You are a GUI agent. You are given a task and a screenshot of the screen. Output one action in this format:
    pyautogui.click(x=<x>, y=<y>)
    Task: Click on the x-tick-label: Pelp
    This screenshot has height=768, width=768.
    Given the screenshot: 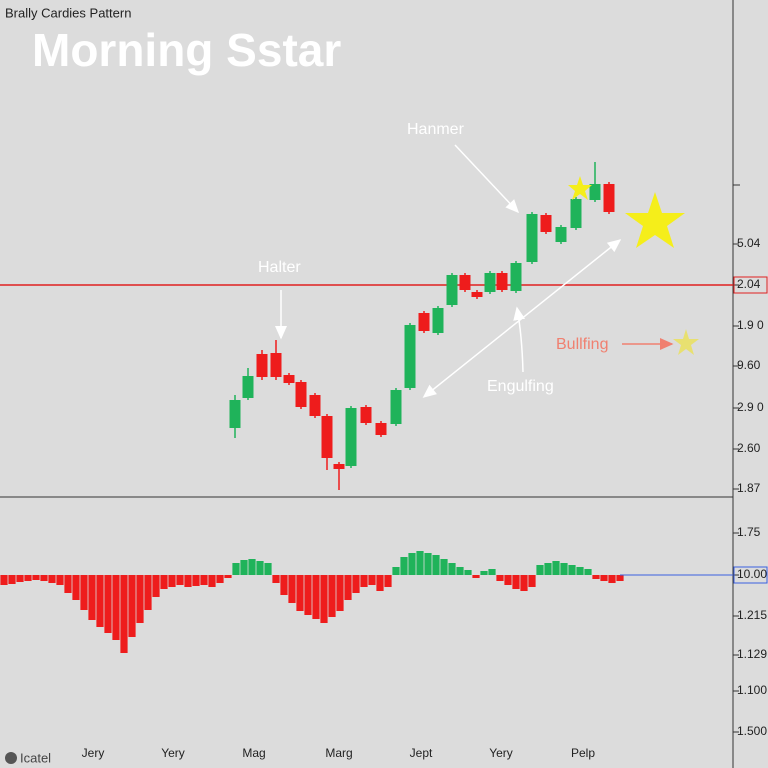 What is the action you would take?
    pyautogui.click(x=583, y=753)
    